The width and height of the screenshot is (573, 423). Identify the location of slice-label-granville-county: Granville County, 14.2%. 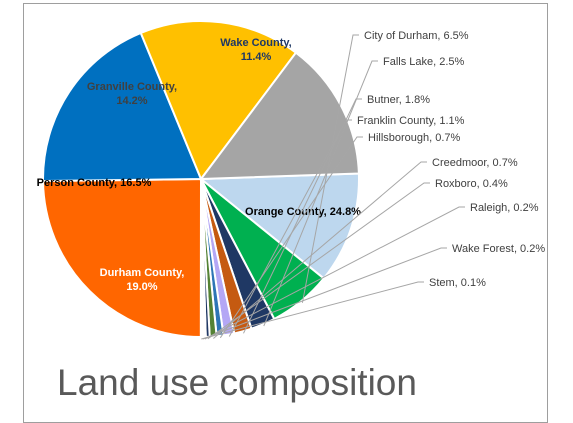
(132, 94).